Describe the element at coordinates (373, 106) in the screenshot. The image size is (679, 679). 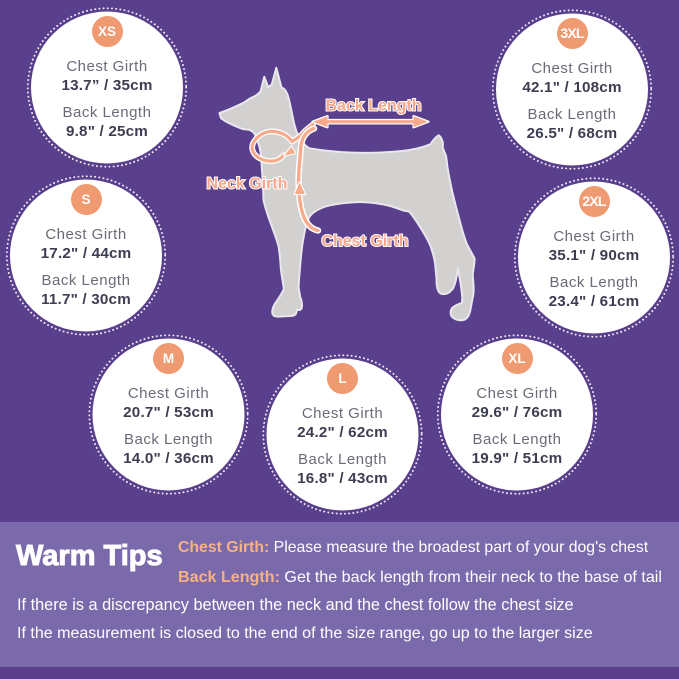
I see `svg-text: Back Length` at that location.